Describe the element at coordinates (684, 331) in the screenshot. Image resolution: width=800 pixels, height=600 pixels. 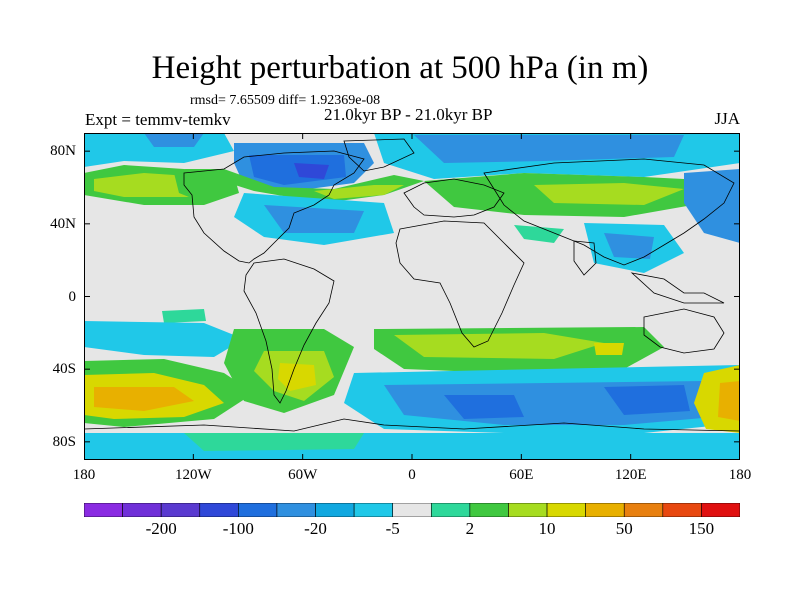
I see `coast-australia` at that location.